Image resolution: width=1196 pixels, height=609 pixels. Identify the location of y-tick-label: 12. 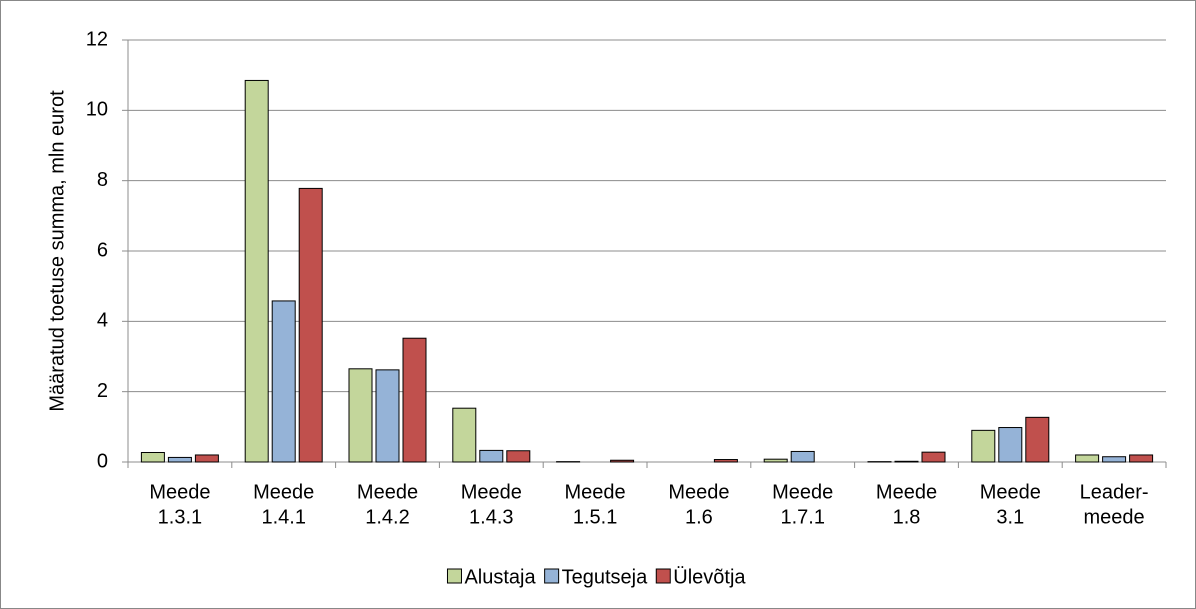
(97, 39).